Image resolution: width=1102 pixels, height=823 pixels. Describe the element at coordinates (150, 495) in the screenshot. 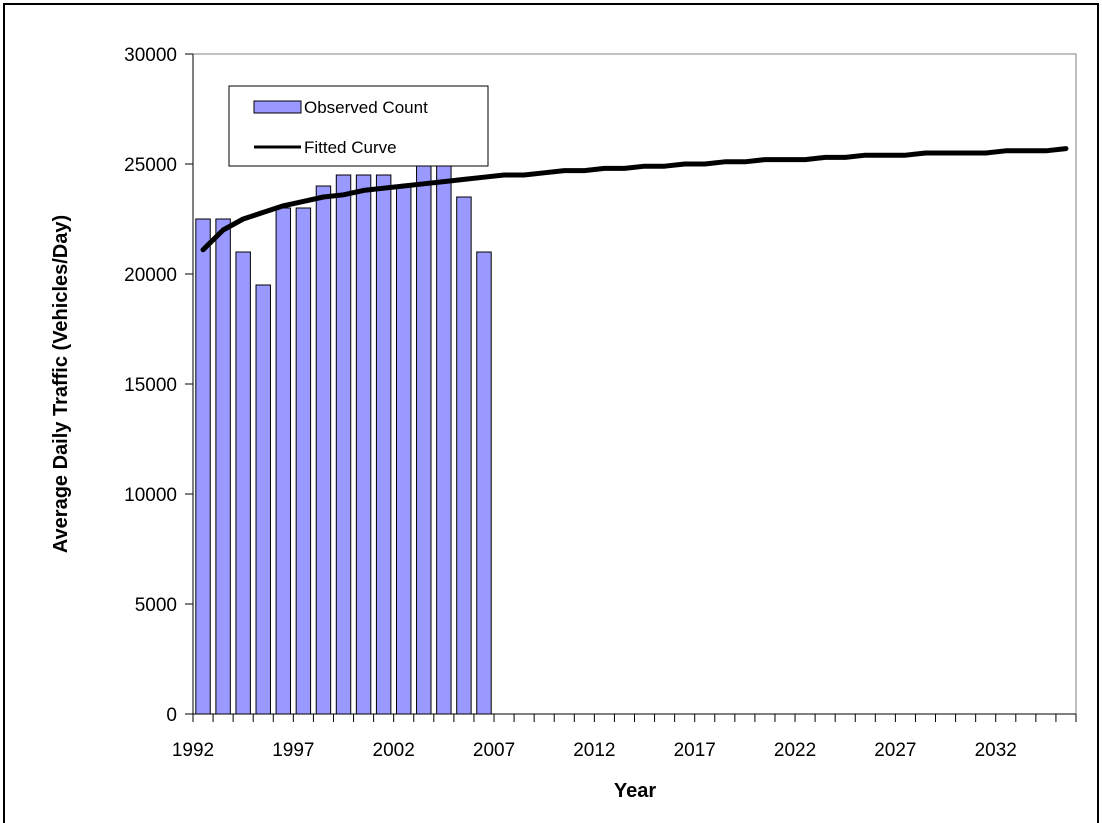

I see `y-tick-label-10000: 10000` at that location.